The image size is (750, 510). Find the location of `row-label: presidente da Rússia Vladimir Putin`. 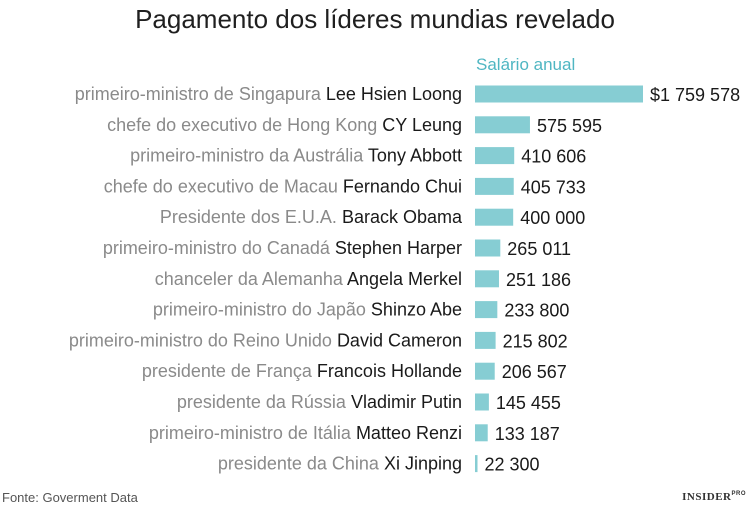

row-label: presidente da Rússia Vladimir Putin is located at coordinates (319, 402).